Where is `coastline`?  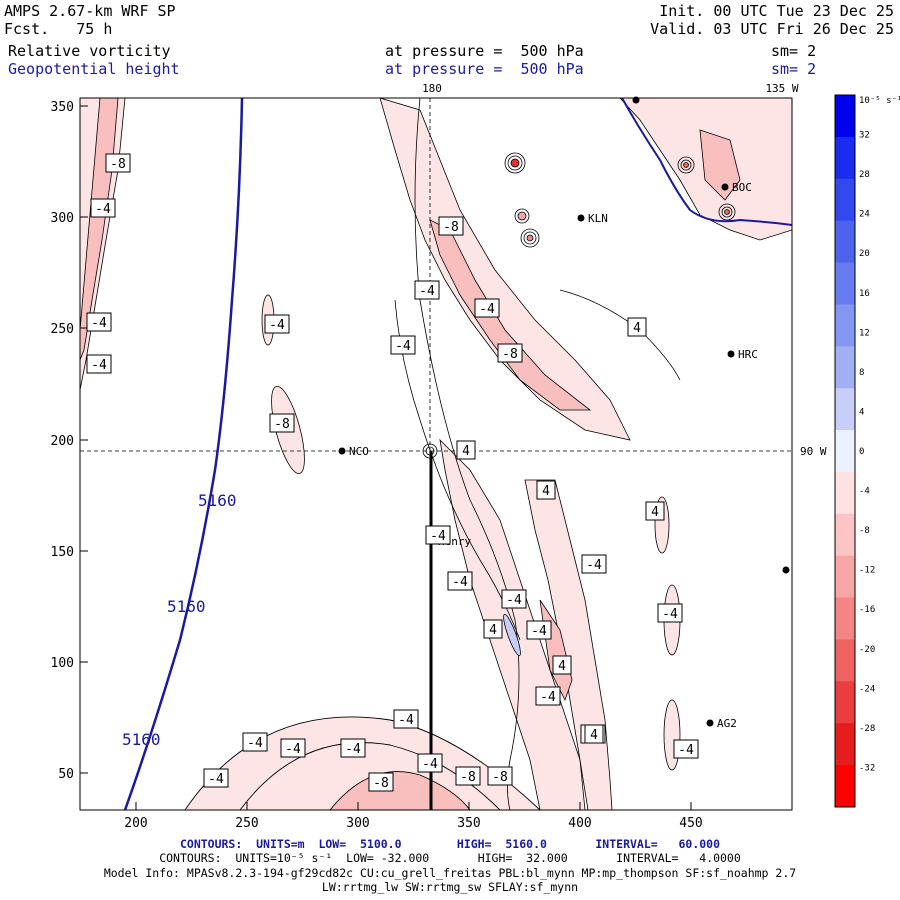
coastline is located at coordinates (706, 162).